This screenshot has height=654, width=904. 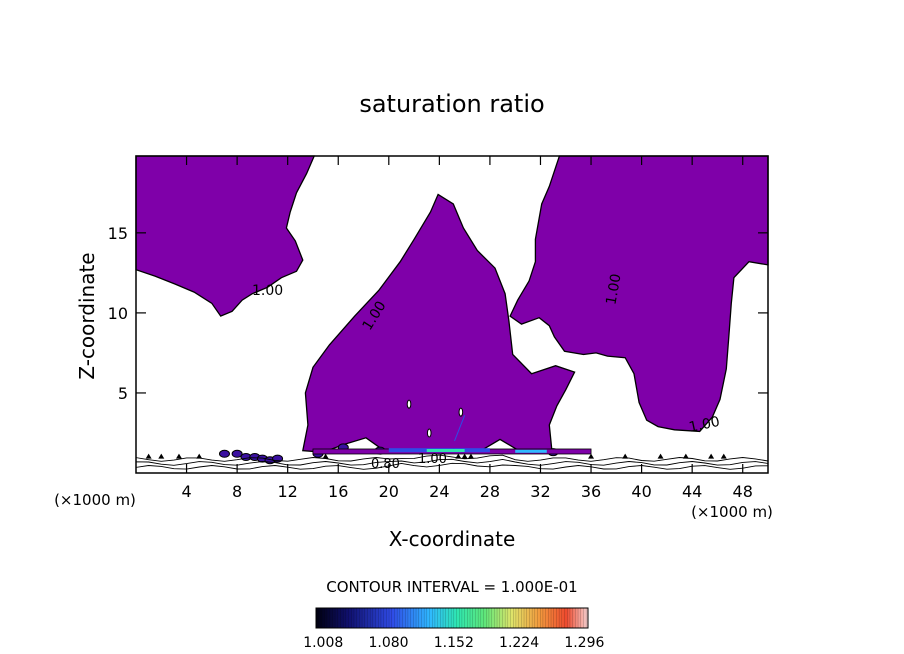 I want to click on contour-line, so click(x=460, y=428).